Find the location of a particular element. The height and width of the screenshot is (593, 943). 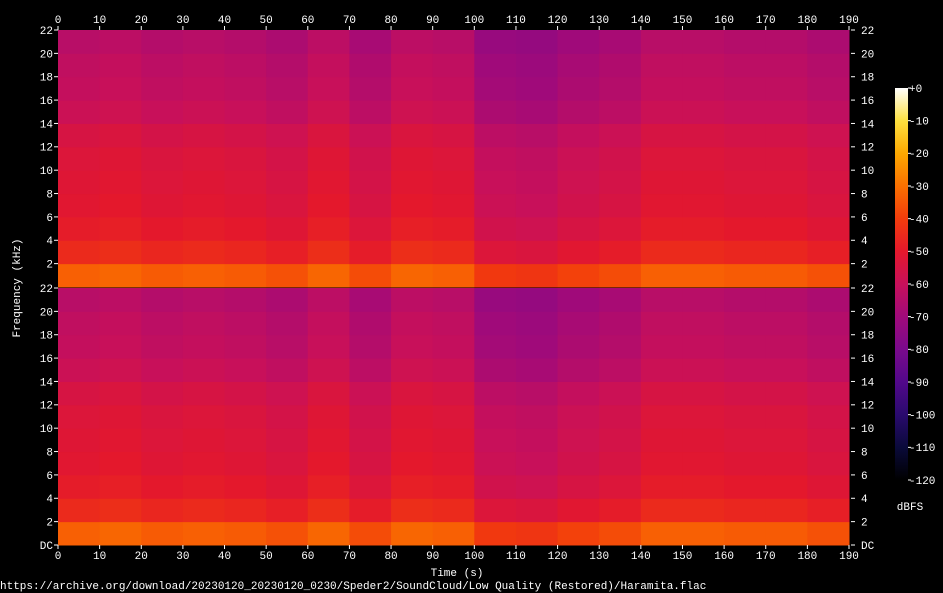

y-tick-label-right: 4 is located at coordinates (864, 242).